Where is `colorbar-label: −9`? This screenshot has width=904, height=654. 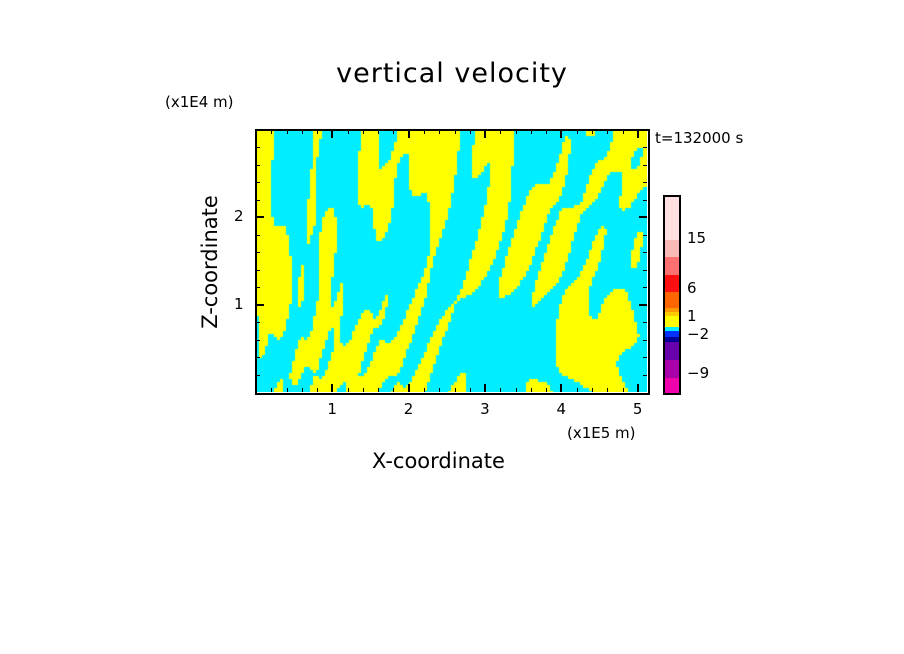
colorbar-label: −9 is located at coordinates (698, 373).